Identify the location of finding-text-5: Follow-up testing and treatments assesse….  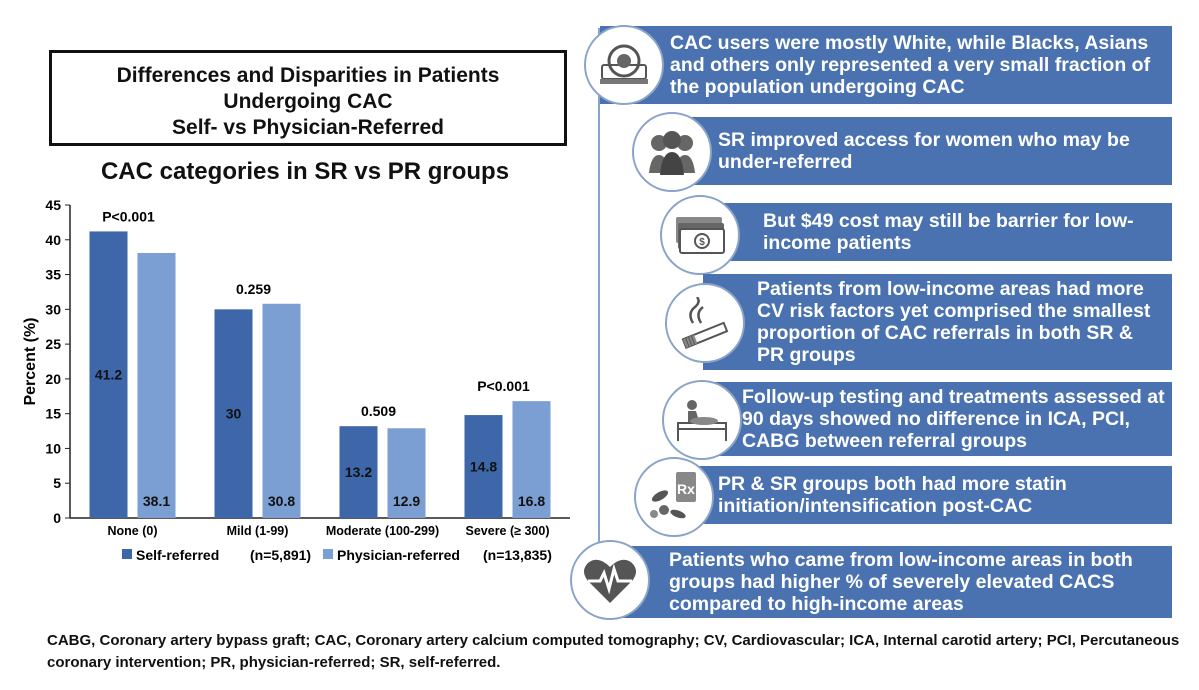
(953, 419).